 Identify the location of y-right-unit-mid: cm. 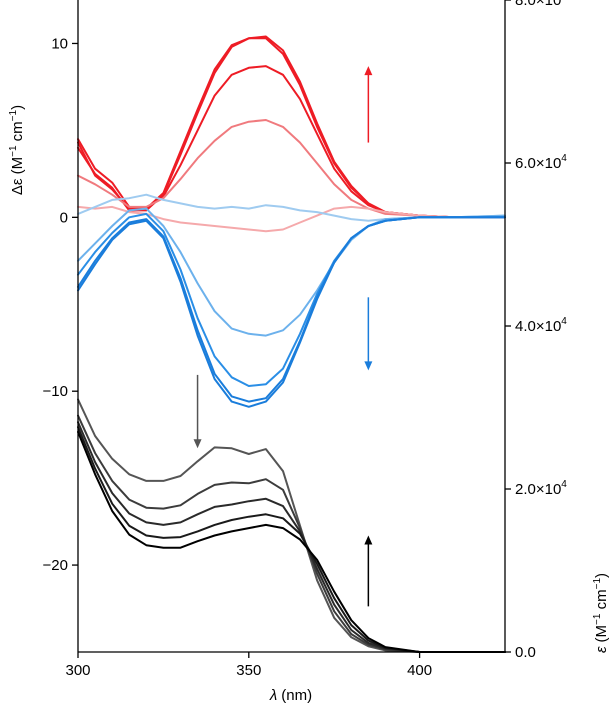
(601, 601).